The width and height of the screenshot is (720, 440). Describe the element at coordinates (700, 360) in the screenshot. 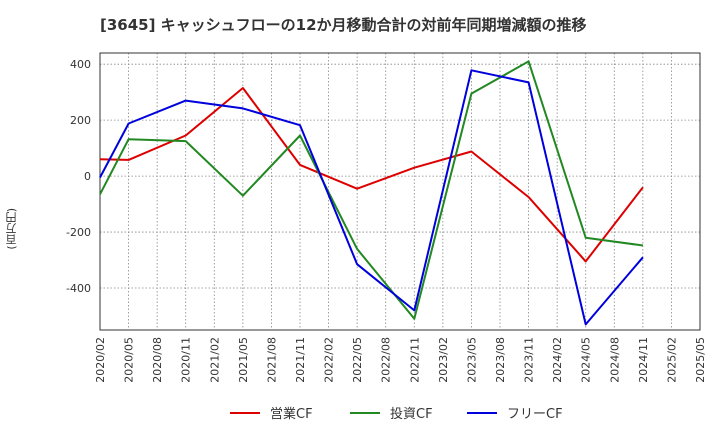

I see `x-tick-label: 2025/05` at that location.